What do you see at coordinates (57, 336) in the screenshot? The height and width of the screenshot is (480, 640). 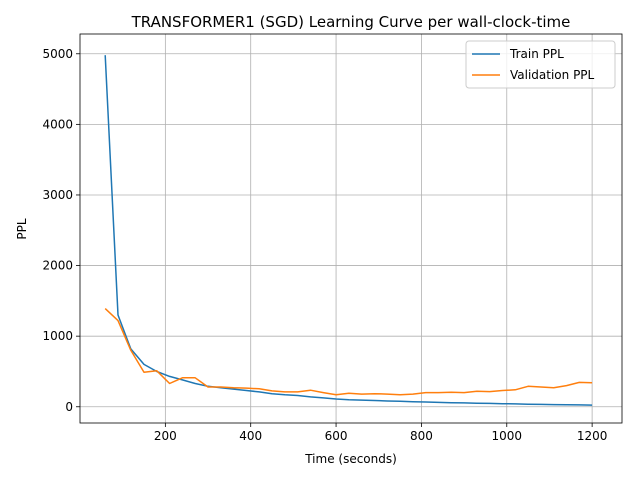 I see `y-tick-label: 1000` at bounding box center [57, 336].